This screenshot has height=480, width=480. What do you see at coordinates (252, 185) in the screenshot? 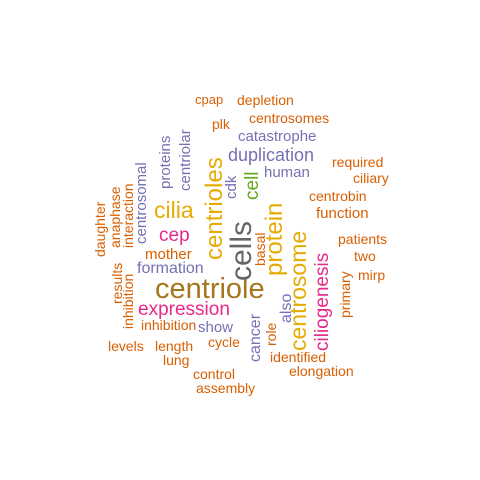
I see `word-cell: cell` at bounding box center [252, 185].